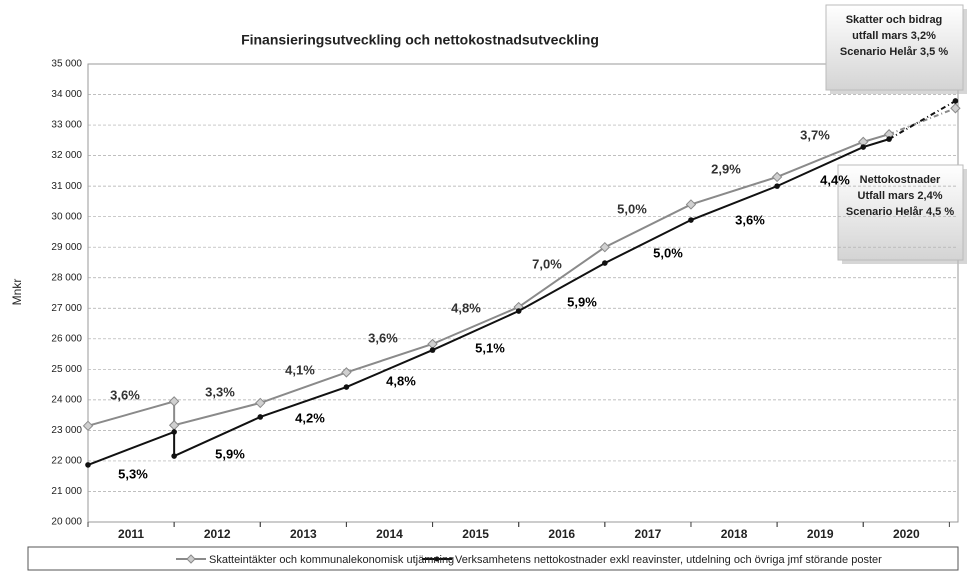 This screenshot has height=576, width=971. Describe the element at coordinates (66, 247) in the screenshot. I see `y-tick-label: 29 000` at that location.